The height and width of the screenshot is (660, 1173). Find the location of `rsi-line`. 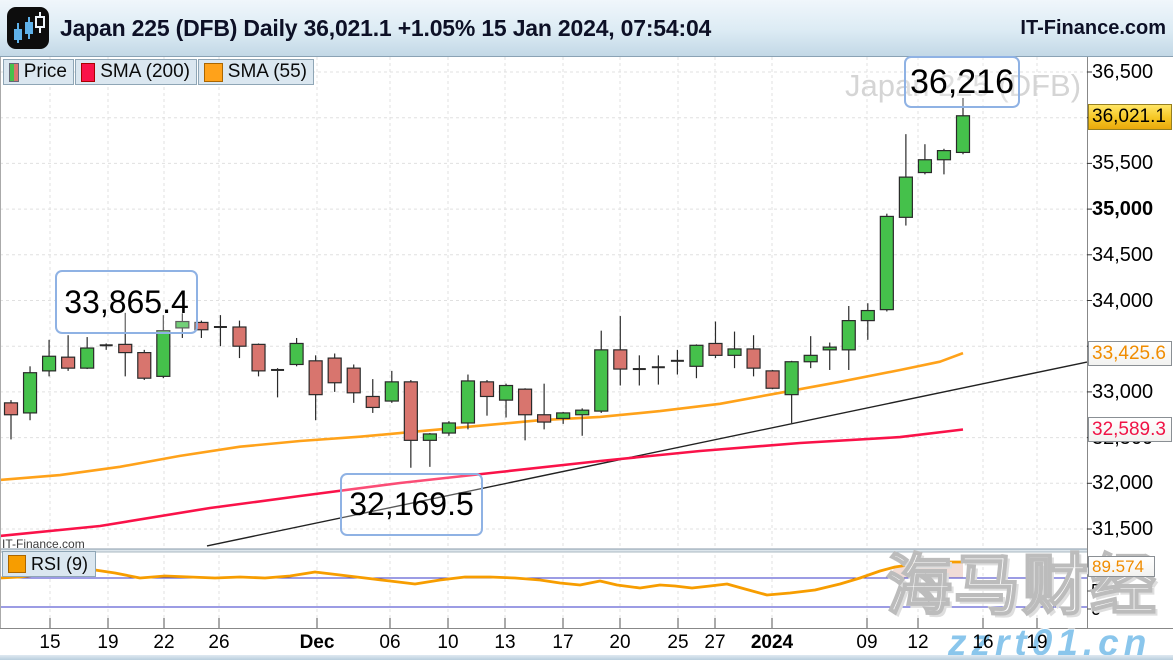

rsi-line is located at coordinates (481, 578).